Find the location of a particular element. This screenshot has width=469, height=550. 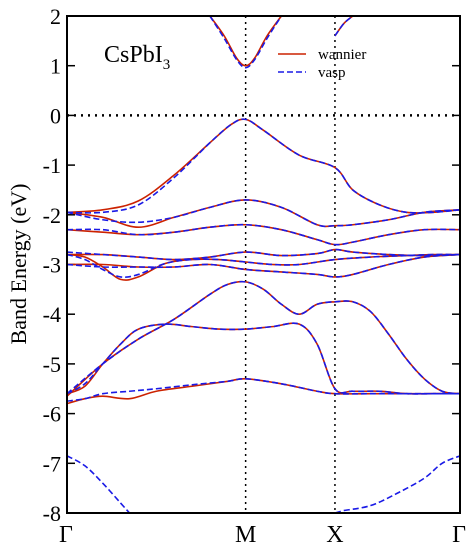

y-tick-label: -2 is located at coordinates (52, 215).